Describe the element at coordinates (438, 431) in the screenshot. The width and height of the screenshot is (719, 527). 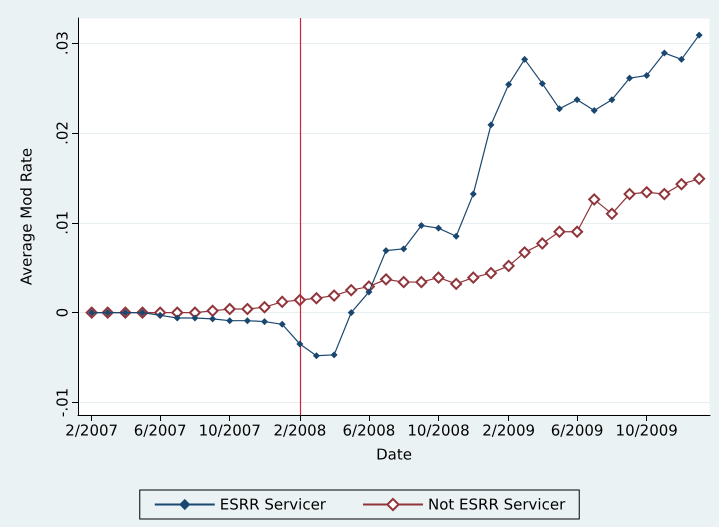
I see `x-tick-label: 10/2008` at that location.